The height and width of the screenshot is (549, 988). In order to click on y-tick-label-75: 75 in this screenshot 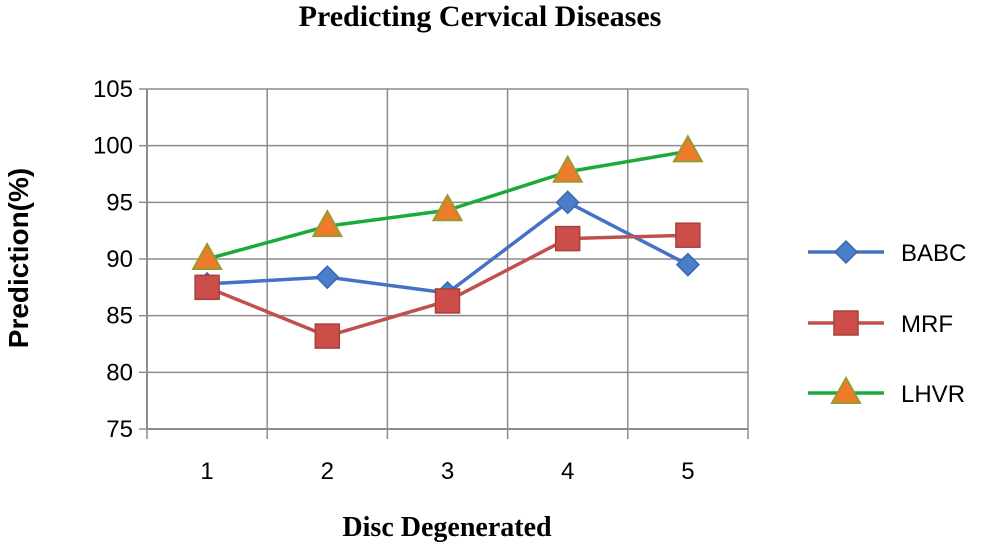, I will do `click(119, 429)`.